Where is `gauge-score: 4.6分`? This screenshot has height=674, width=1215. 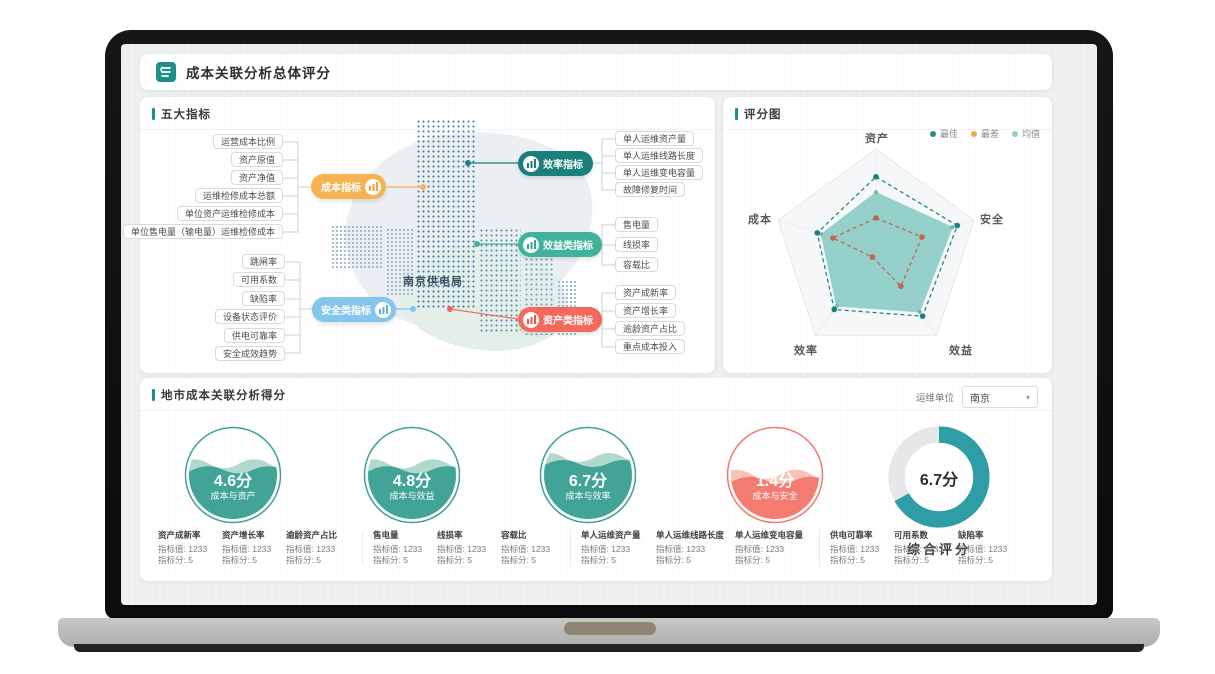
gauge-score: 4.6分 is located at coordinates (233, 481).